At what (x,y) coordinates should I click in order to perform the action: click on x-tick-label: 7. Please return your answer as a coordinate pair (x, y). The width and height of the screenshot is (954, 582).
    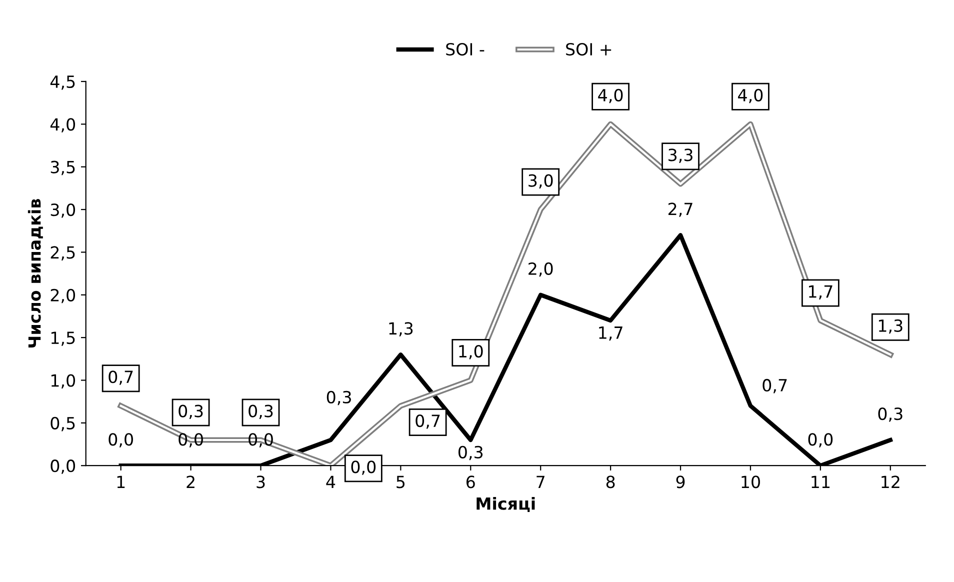
    Looking at the image, I should click on (540, 482).